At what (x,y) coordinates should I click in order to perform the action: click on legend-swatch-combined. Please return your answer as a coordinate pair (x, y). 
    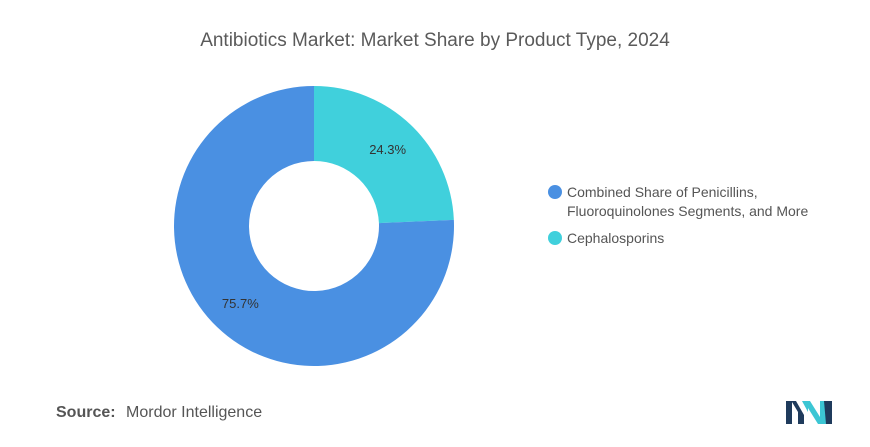
    Looking at the image, I should click on (555, 192).